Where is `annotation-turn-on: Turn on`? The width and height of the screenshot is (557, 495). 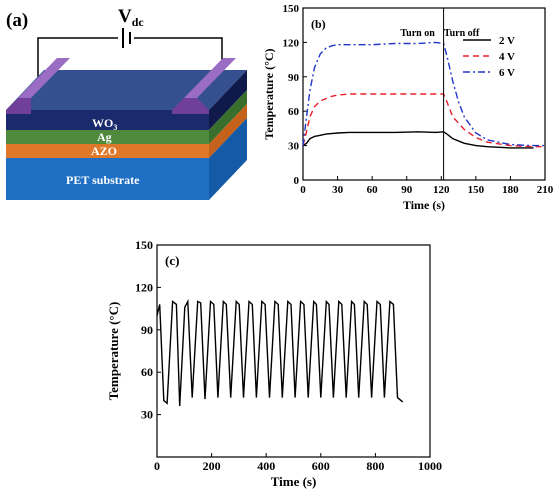
annotation-turn-on: Turn on is located at coordinates (417, 33).